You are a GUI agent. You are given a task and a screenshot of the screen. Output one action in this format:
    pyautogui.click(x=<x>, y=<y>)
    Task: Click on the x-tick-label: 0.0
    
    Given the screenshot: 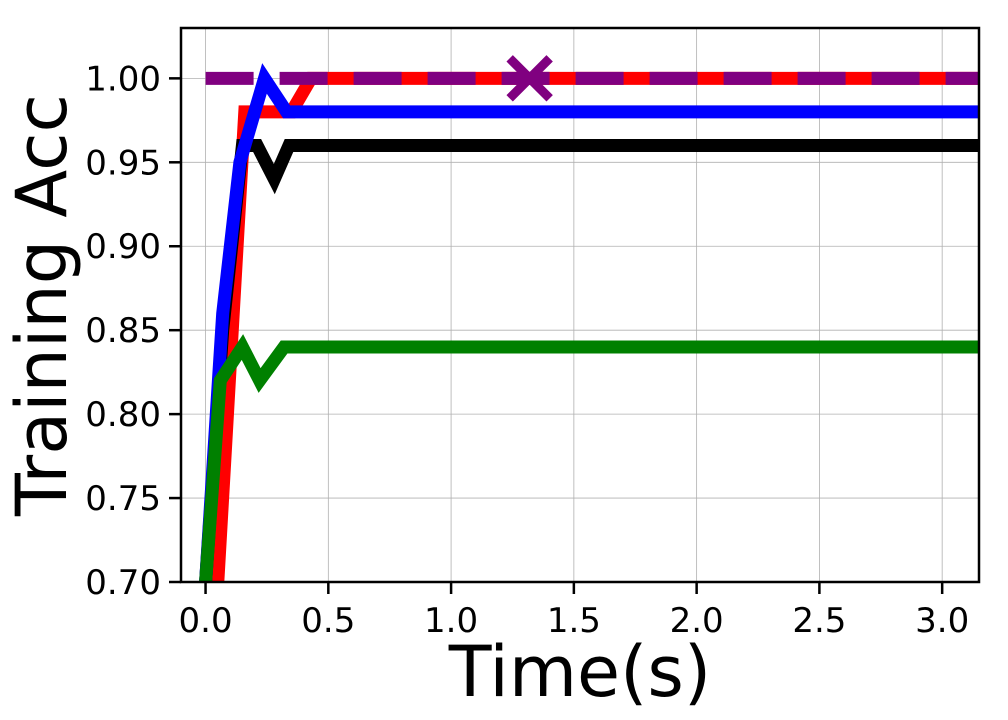 What is the action you would take?
    pyautogui.click(x=206, y=621)
    